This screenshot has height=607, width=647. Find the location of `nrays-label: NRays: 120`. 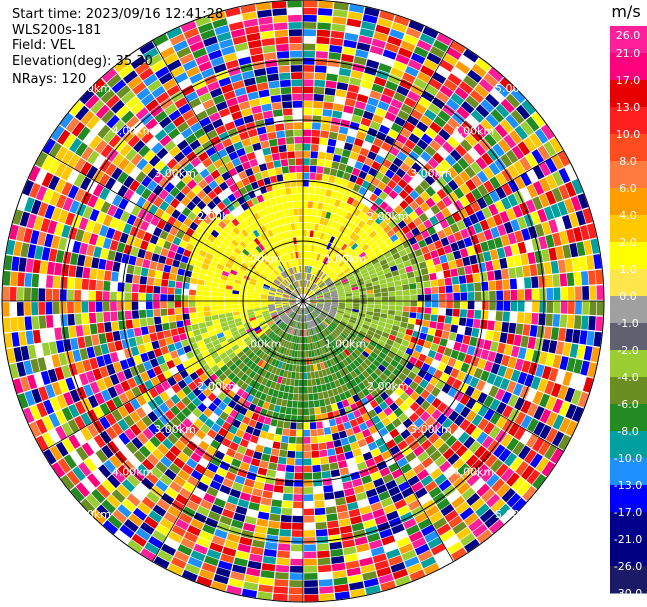

nrays-label: NRays: 120 is located at coordinates (49, 79).